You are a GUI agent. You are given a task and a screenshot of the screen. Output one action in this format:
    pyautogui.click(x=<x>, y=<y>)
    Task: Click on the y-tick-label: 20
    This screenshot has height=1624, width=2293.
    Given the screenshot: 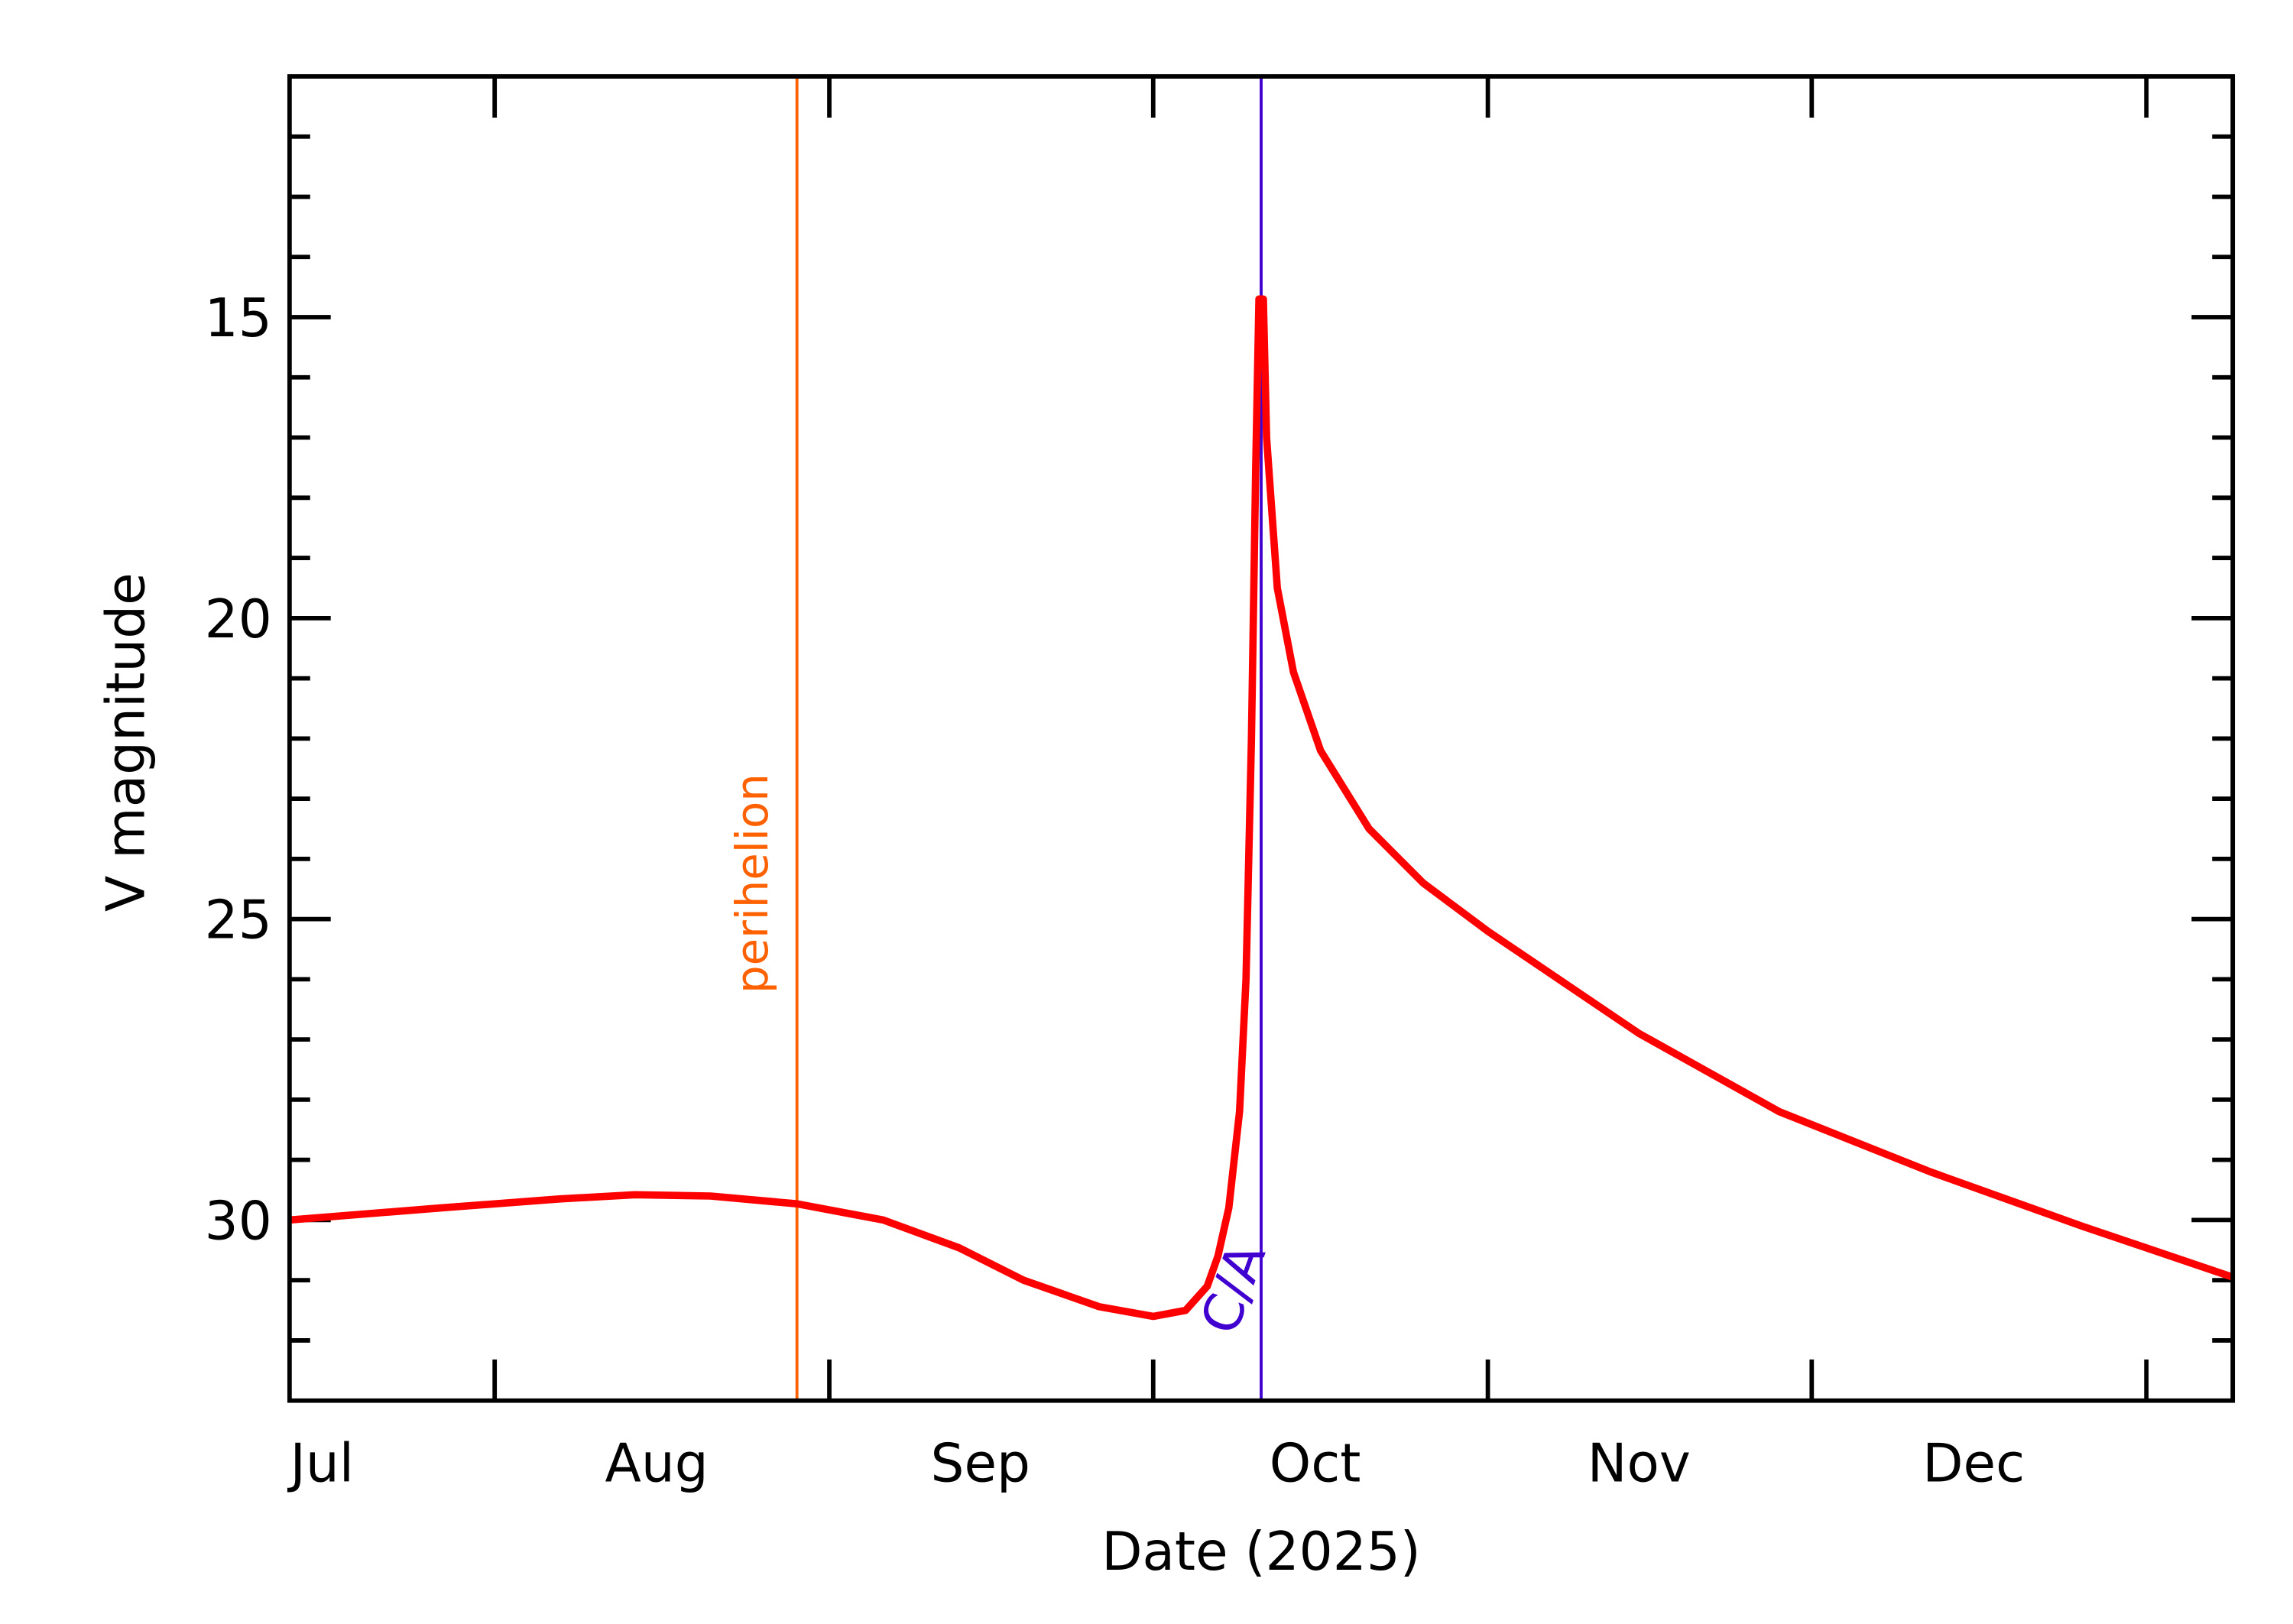 What is the action you would take?
    pyautogui.click(x=239, y=619)
    